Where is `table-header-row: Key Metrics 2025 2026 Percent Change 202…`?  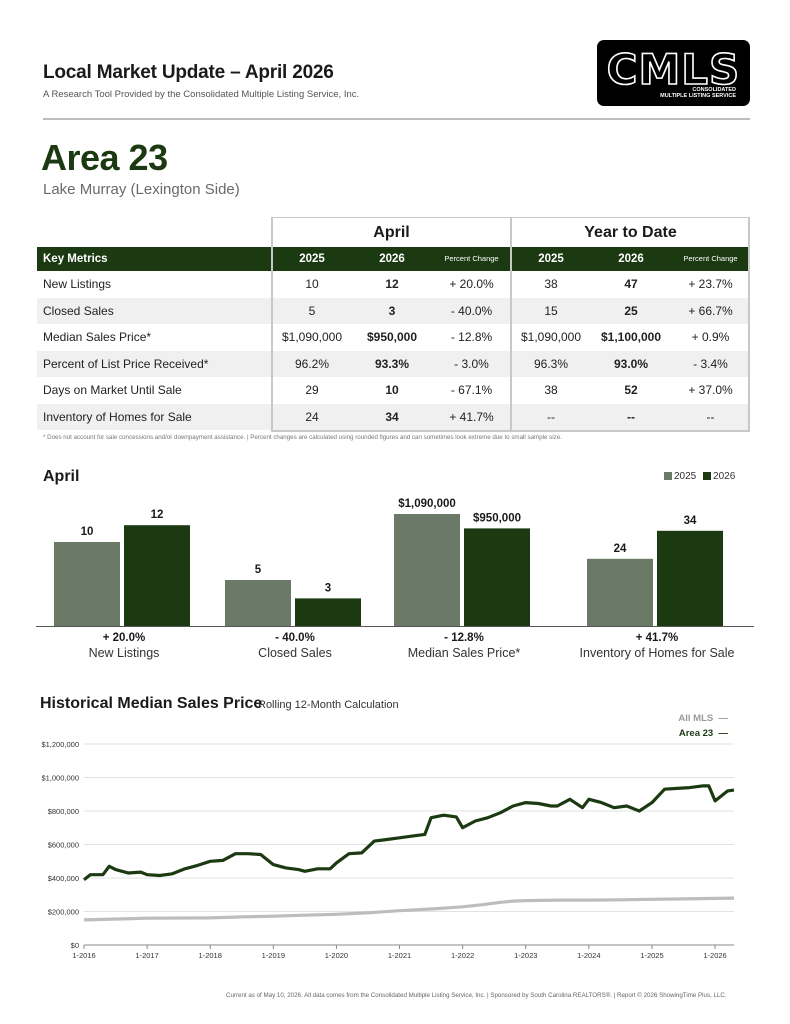
table-header-row: Key Metrics 2025 2026 Percent Change 202… is located at coordinates (393, 259).